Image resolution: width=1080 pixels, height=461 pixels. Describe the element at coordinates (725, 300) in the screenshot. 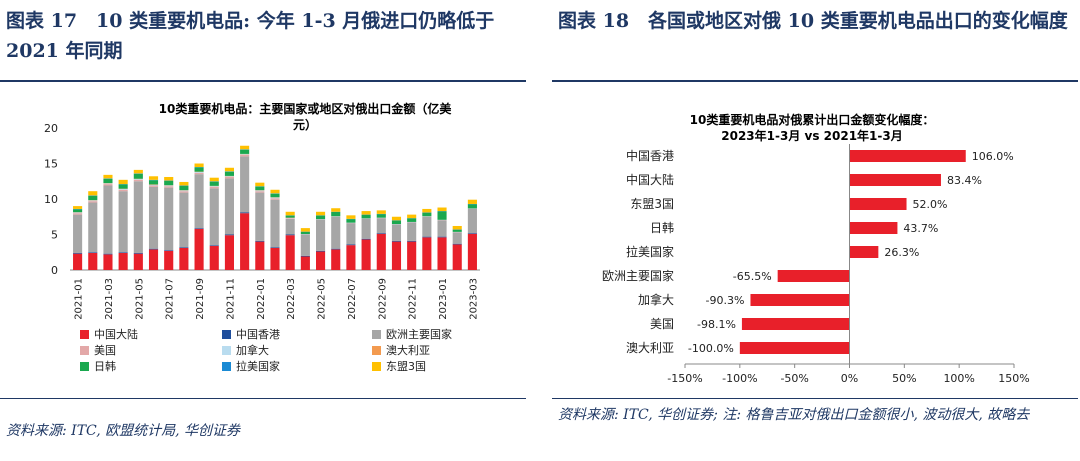

I see `data-label: -90.3%` at that location.